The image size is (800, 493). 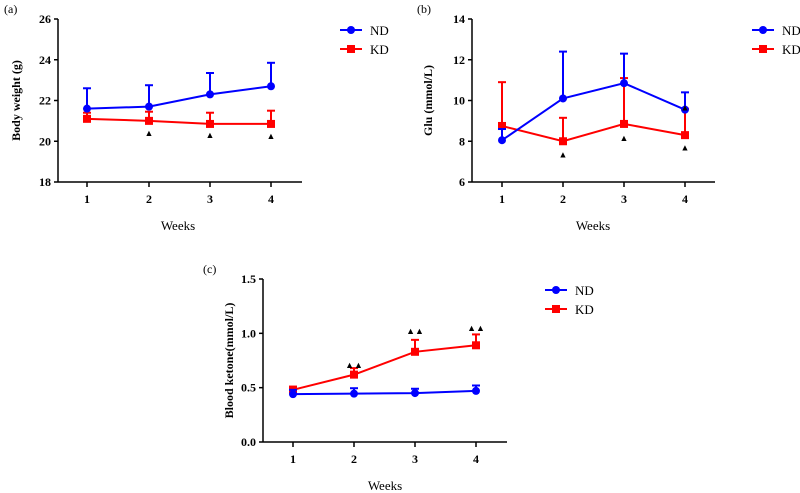 I want to click on y-axis-label: Blood ketone(mmol/L), so click(x=229, y=361).